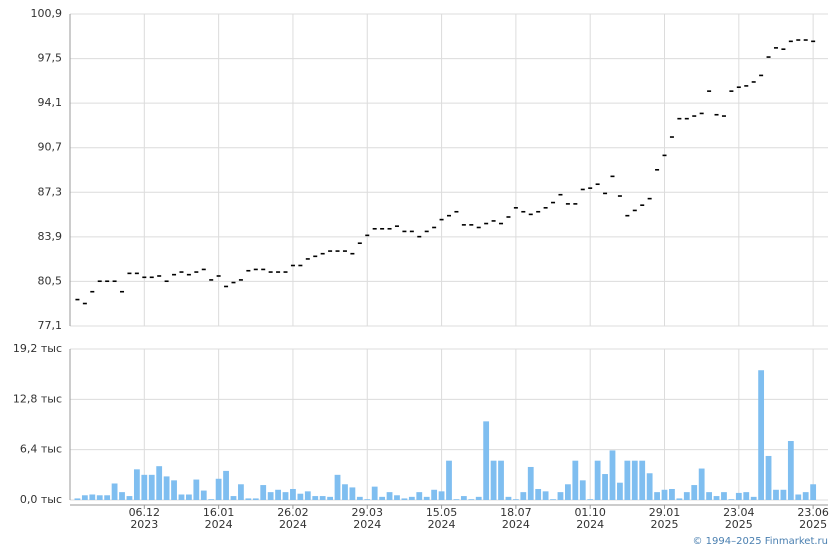 The image size is (840, 550). What do you see at coordinates (145, 512) in the screenshot?
I see `x-tick-label: 06.12` at bounding box center [145, 512].